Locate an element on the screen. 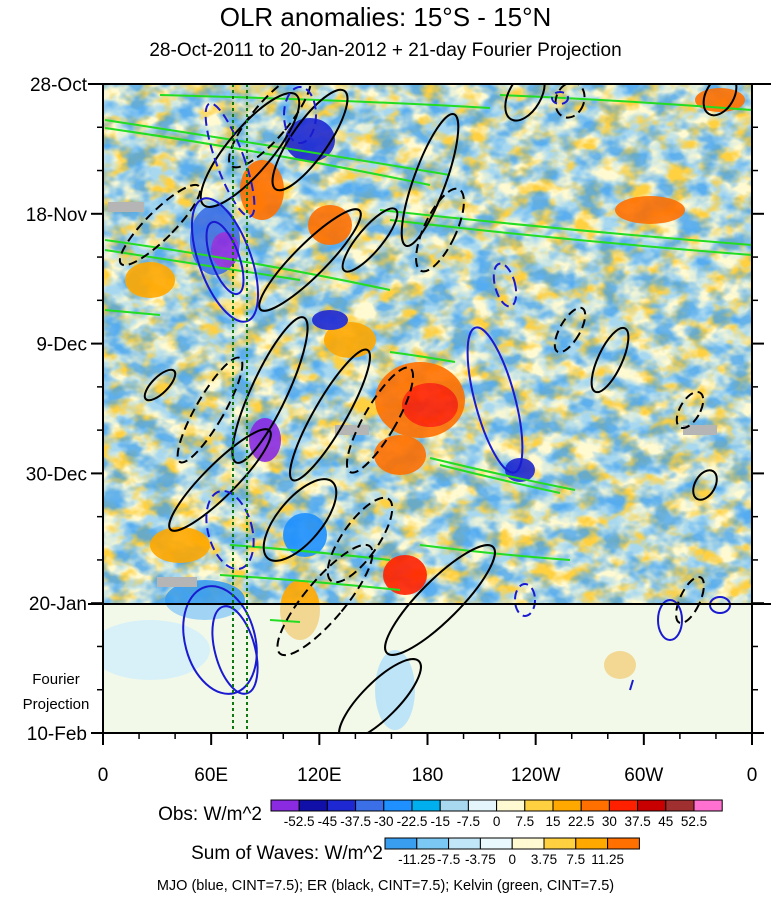  legend-level-label: -22.5 is located at coordinates (412, 821).